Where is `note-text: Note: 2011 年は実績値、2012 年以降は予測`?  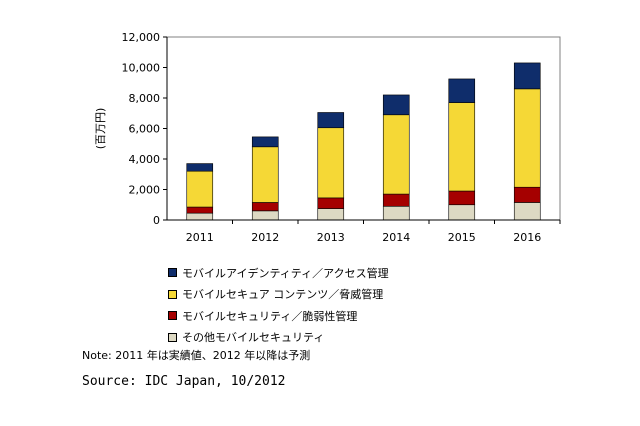 note-text: Note: 2011 年は実績値、2012 年以降は予測 is located at coordinates (196, 355).